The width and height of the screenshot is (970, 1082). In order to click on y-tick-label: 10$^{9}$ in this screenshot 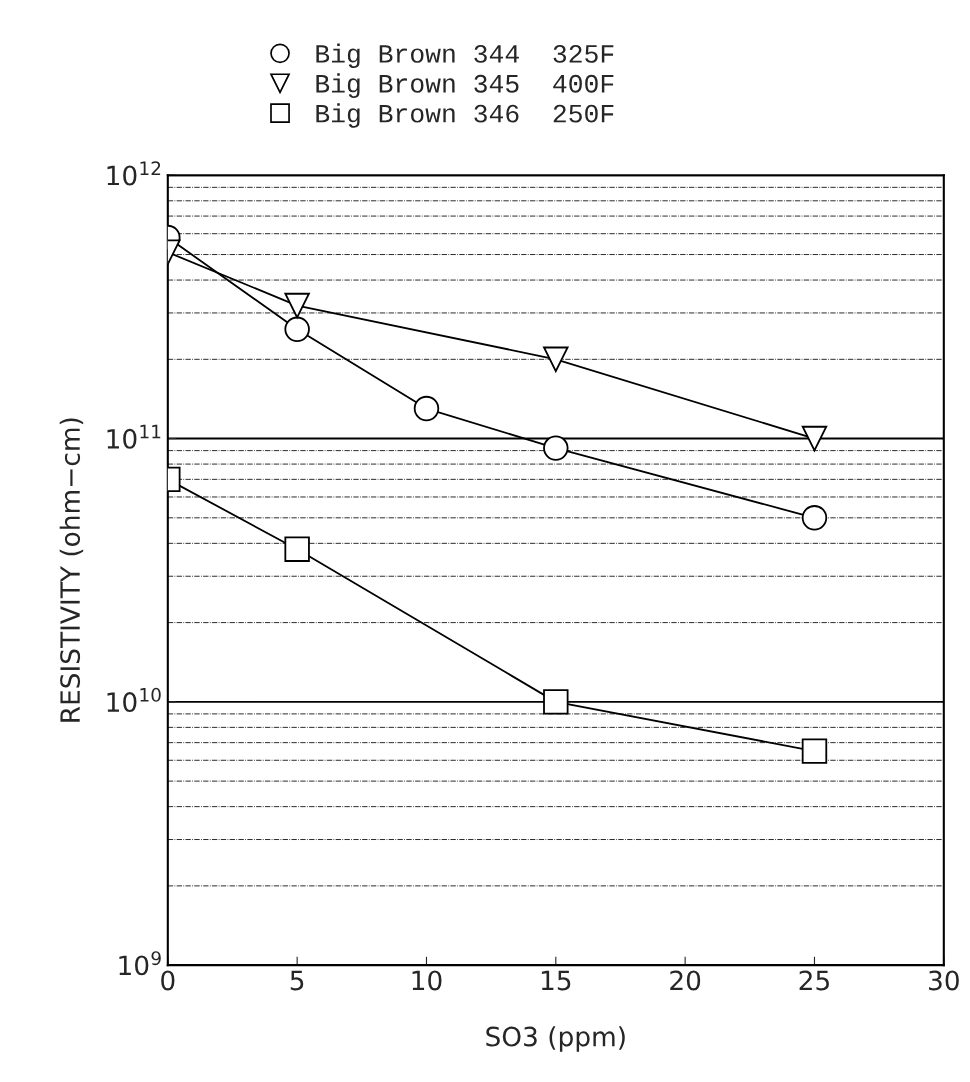, I will do `click(140, 963)`.